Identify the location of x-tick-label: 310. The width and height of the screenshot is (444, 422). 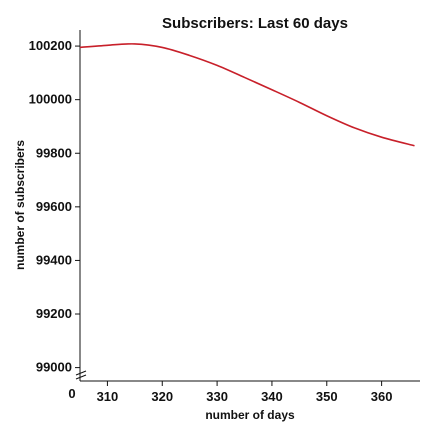
(108, 396).